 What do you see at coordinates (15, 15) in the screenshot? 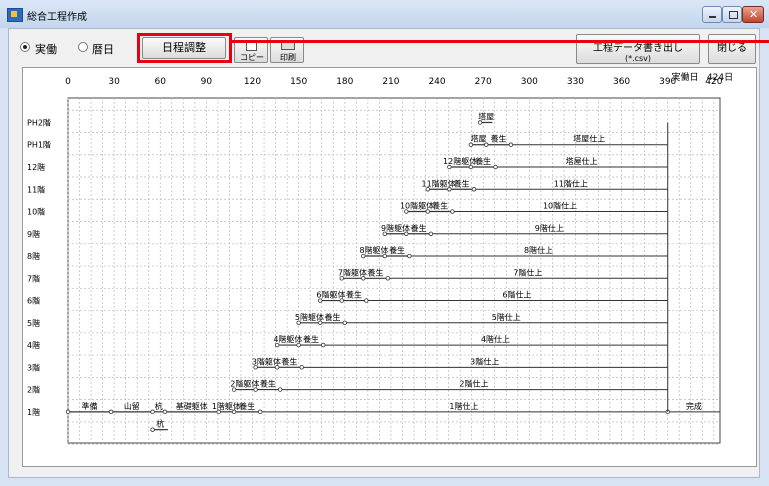
I see `app-icon` at bounding box center [15, 15].